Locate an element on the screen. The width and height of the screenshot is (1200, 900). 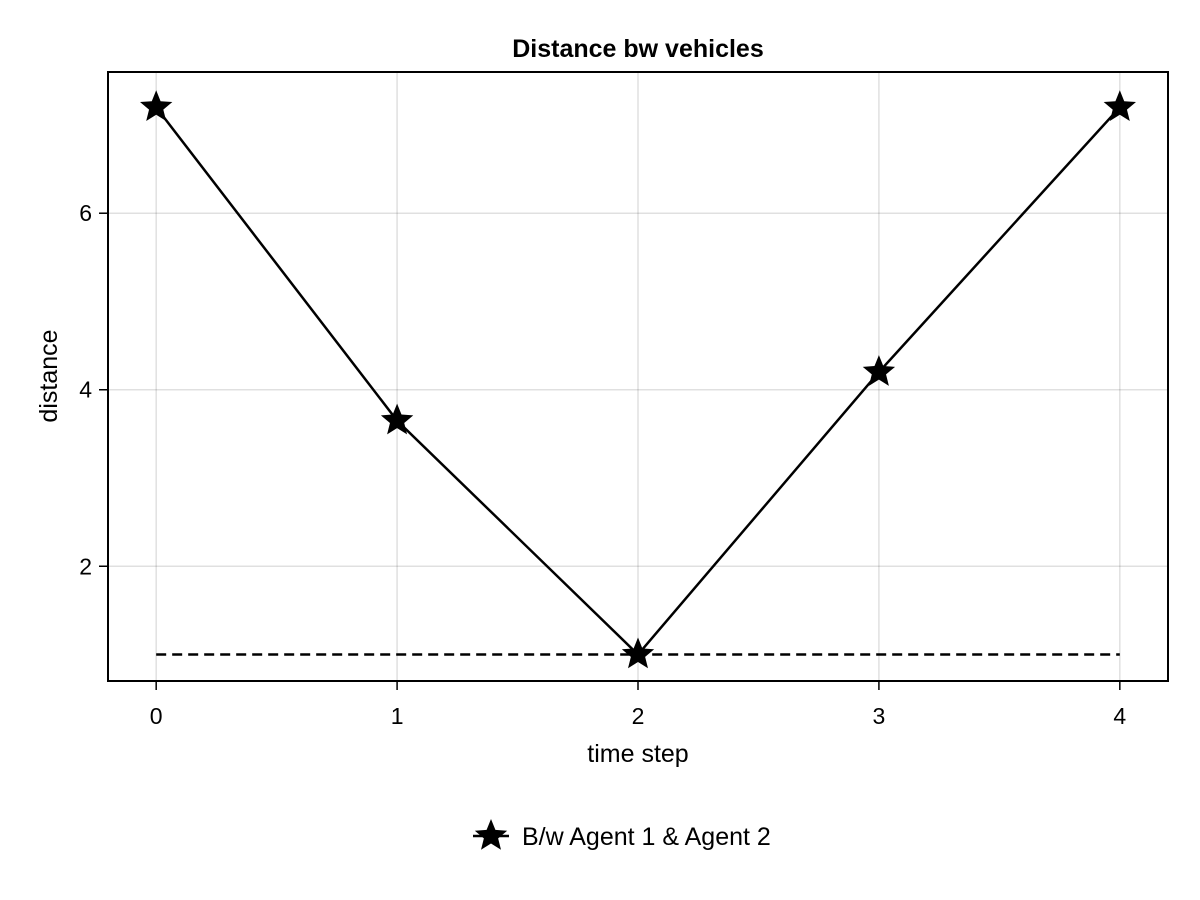
x-axis-ticks: 0 1 2 3 4 is located at coordinates (638, 705).